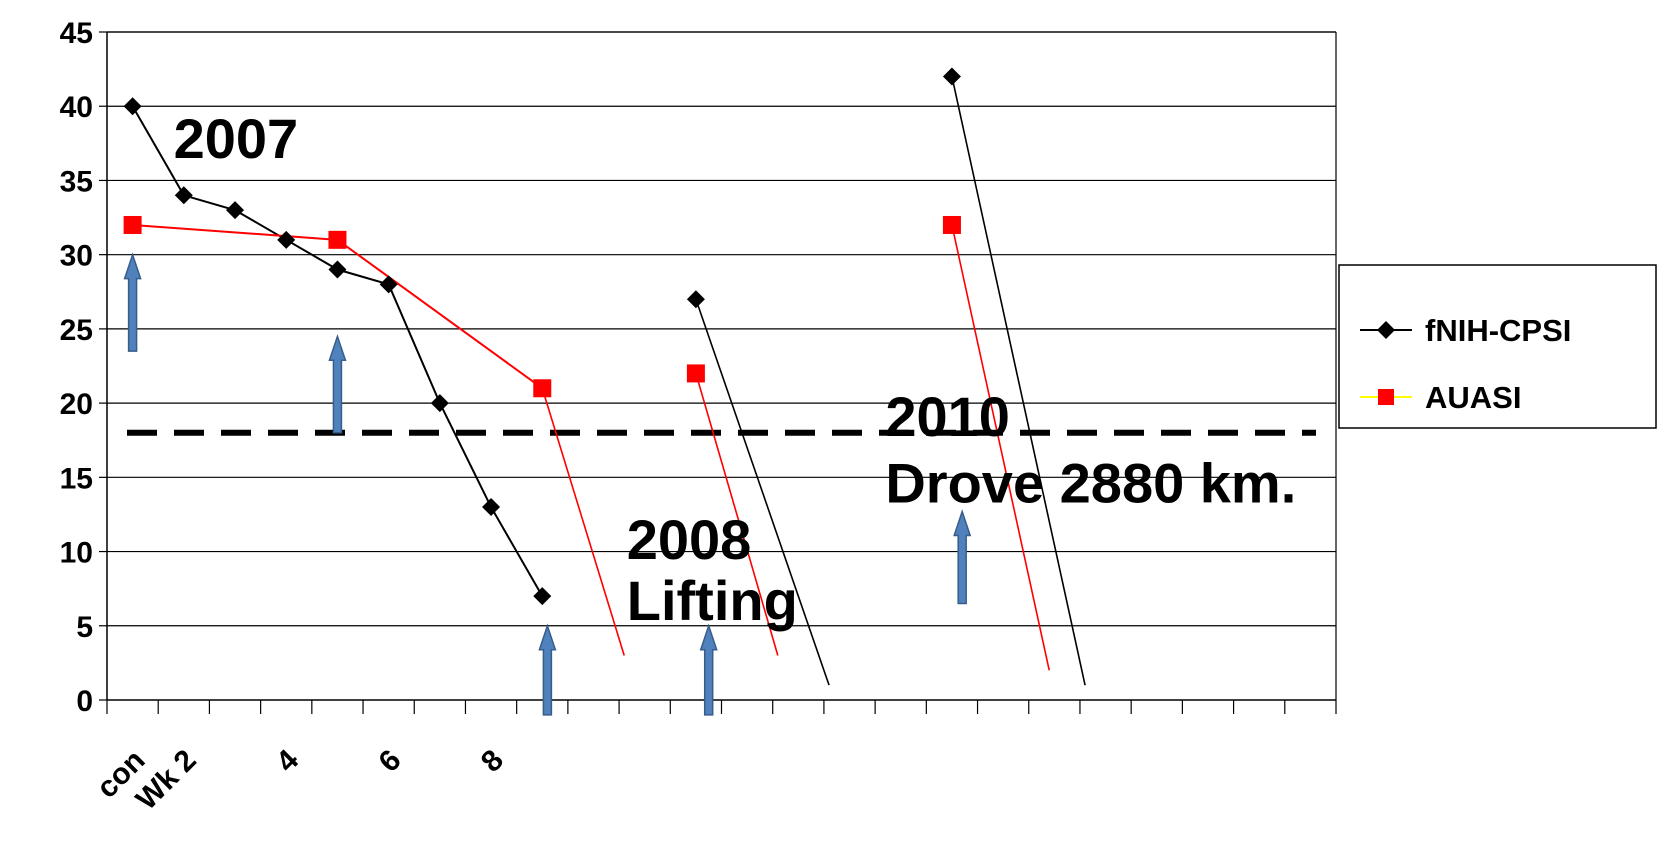 This screenshot has width=1659, height=854. I want to click on legend: fNIH-CPSI AUASI, so click(1497, 346).